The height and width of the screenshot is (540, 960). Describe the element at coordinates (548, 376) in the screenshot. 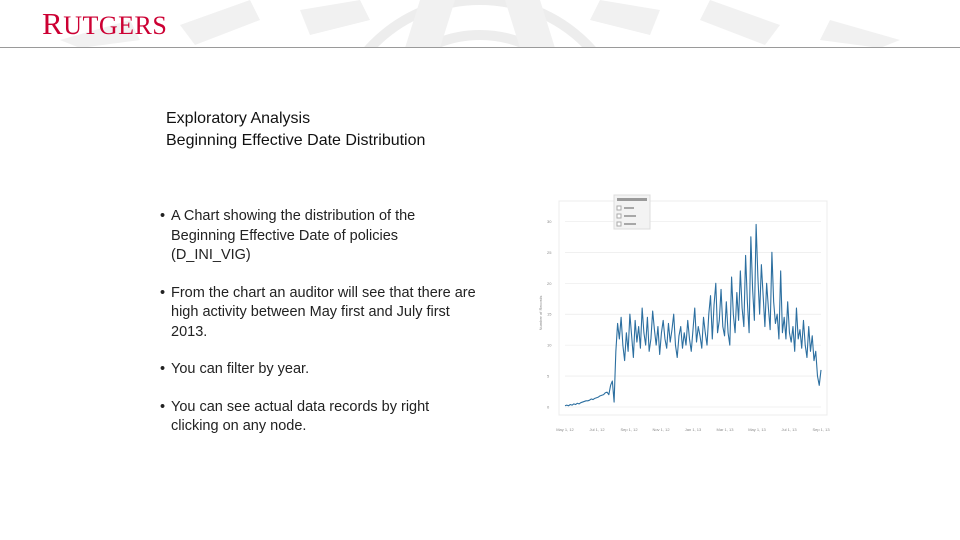

I see `y-tick-label: 5` at that location.